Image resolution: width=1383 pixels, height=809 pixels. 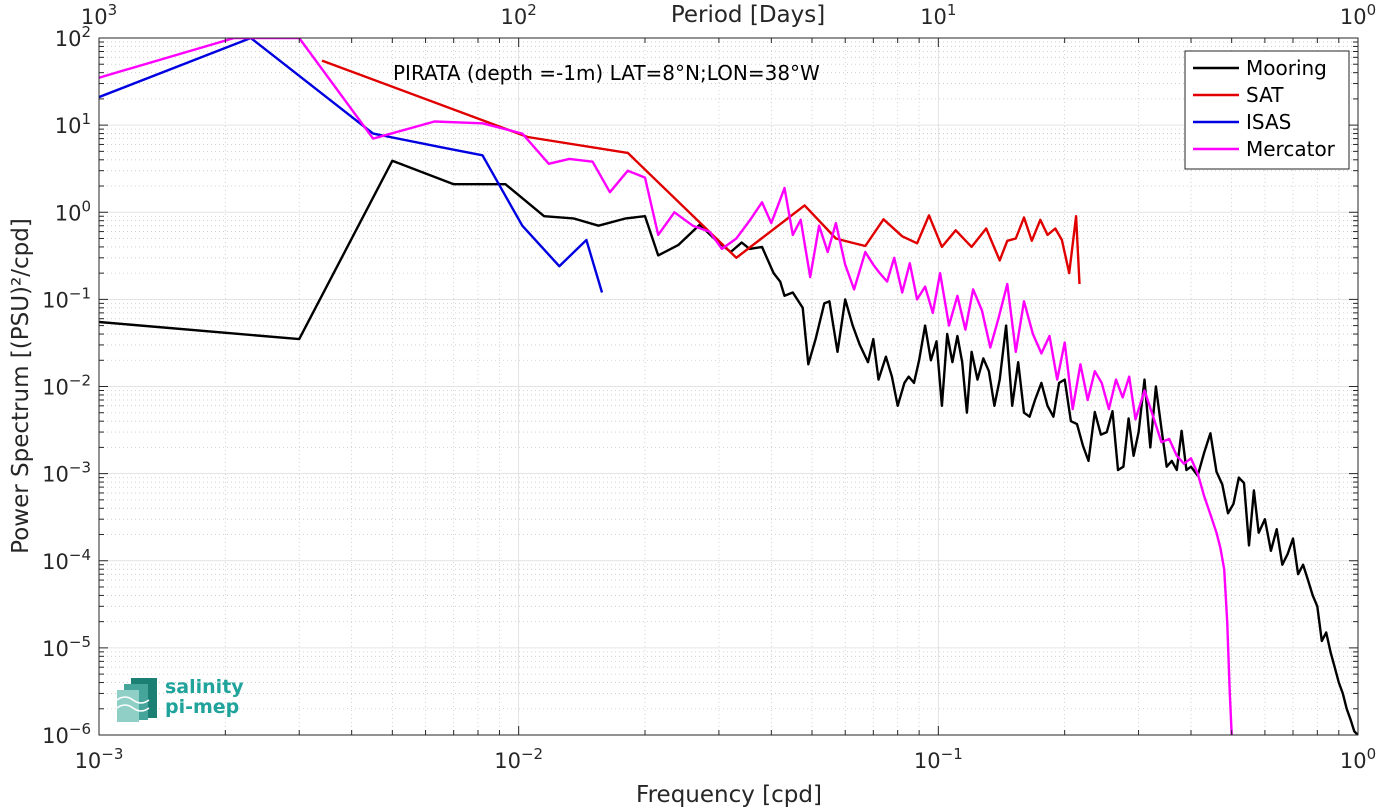 I want to click on x-tick-label: 10⁰, so click(x=1358, y=759).